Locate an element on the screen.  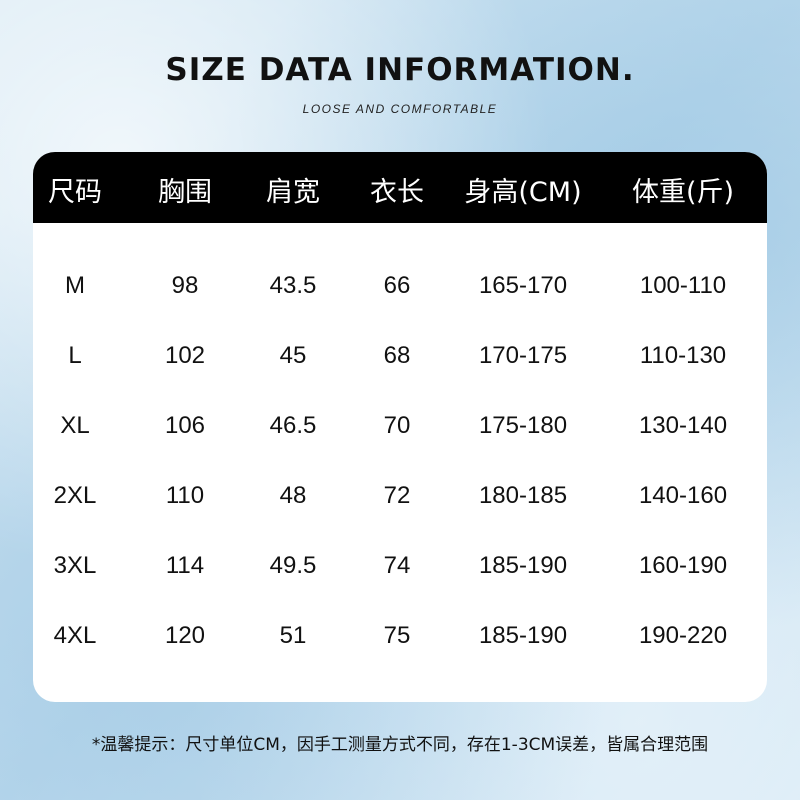
column-header: 衣长 is located at coordinates (397, 192).